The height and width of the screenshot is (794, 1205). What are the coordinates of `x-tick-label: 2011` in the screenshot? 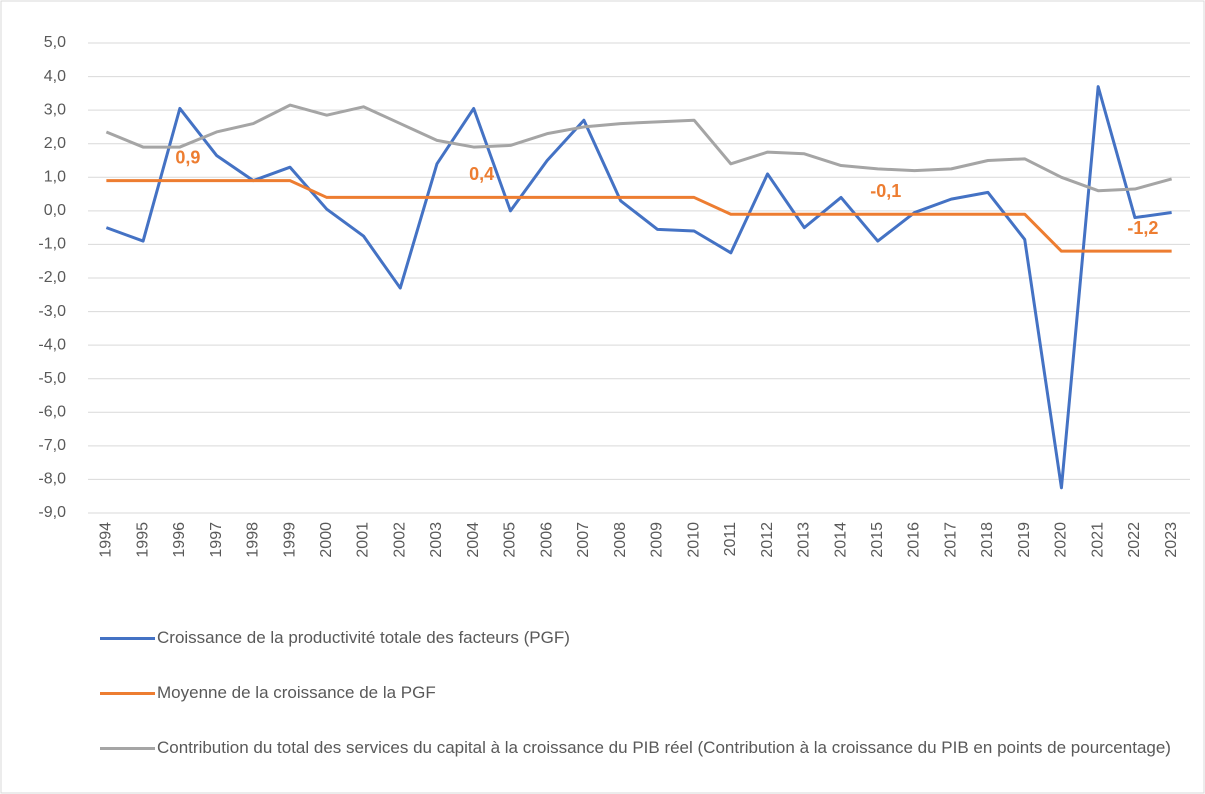 It's located at (730, 539).